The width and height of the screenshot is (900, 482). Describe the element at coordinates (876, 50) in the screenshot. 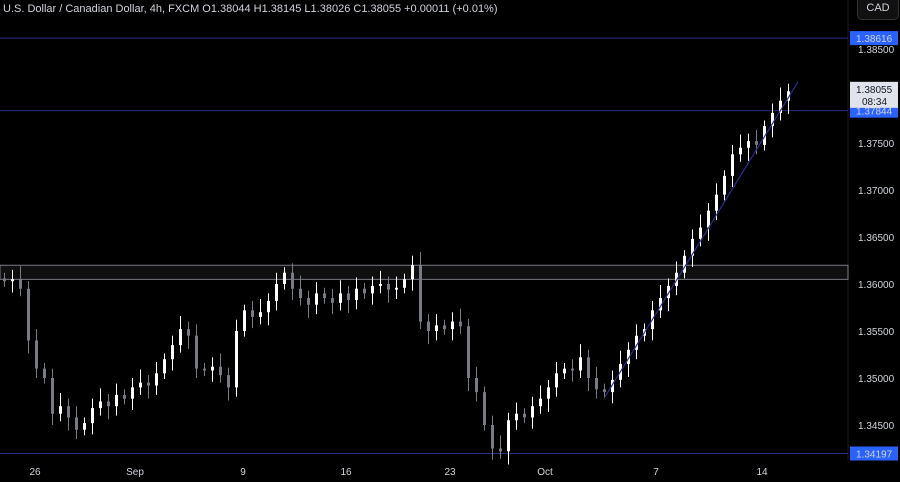

I see `y-tick-label: 1.38500` at that location.